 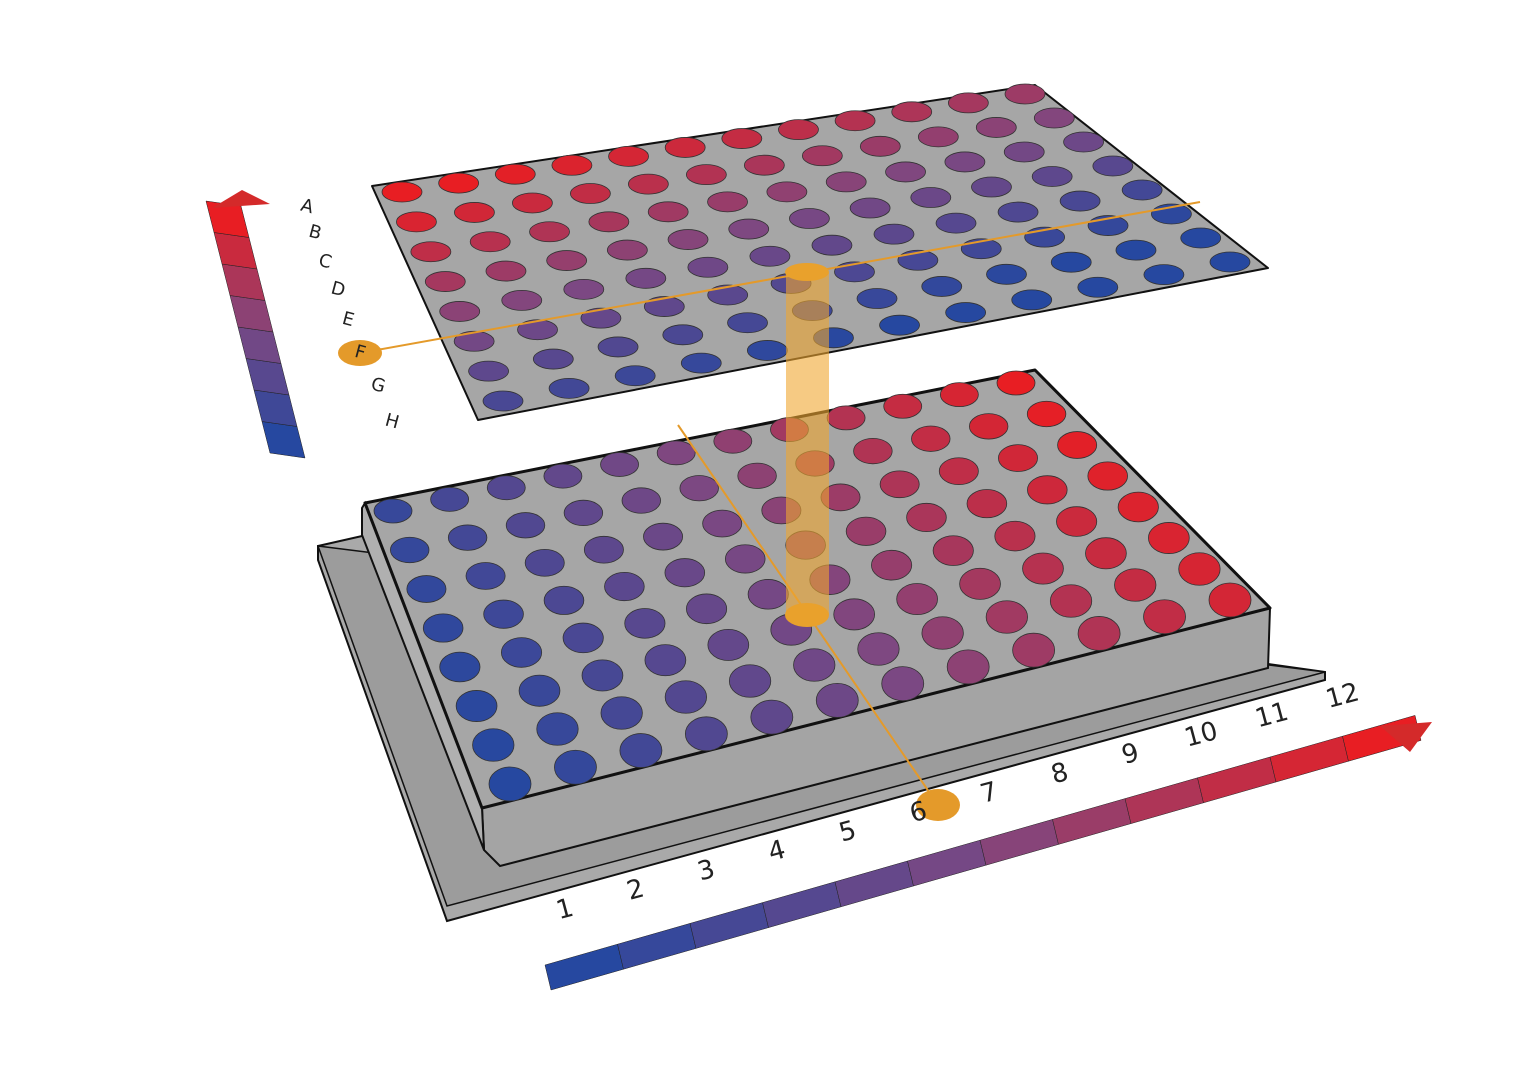 What do you see at coordinates (807, 272) in the screenshot?
I see `highlight-top` at bounding box center [807, 272].